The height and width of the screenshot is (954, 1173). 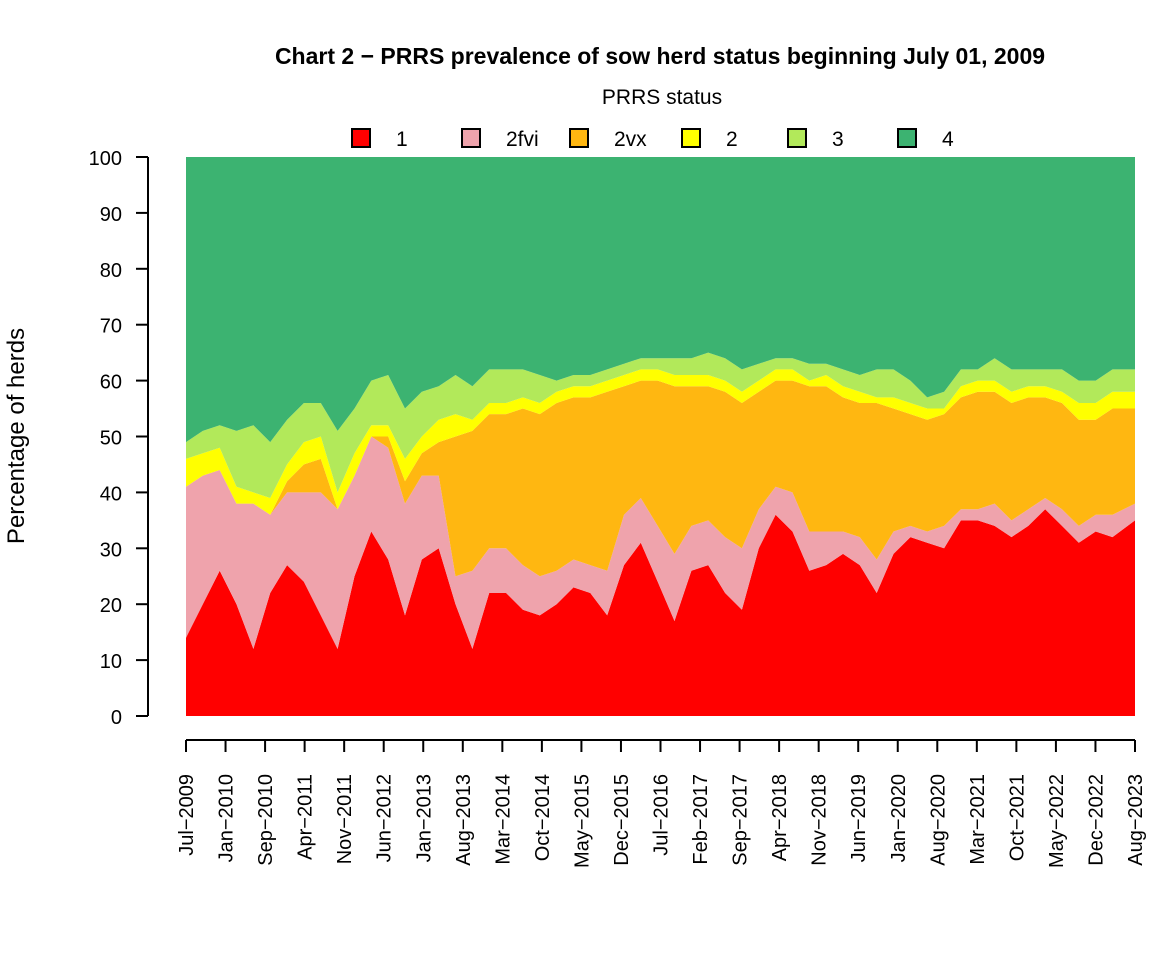 What do you see at coordinates (111, 550) in the screenshot?
I see `y-tick-label: 30` at bounding box center [111, 550].